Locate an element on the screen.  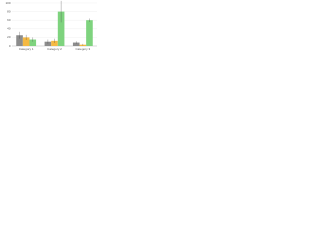
y-tick-label: 40 is located at coordinates (9, 29).